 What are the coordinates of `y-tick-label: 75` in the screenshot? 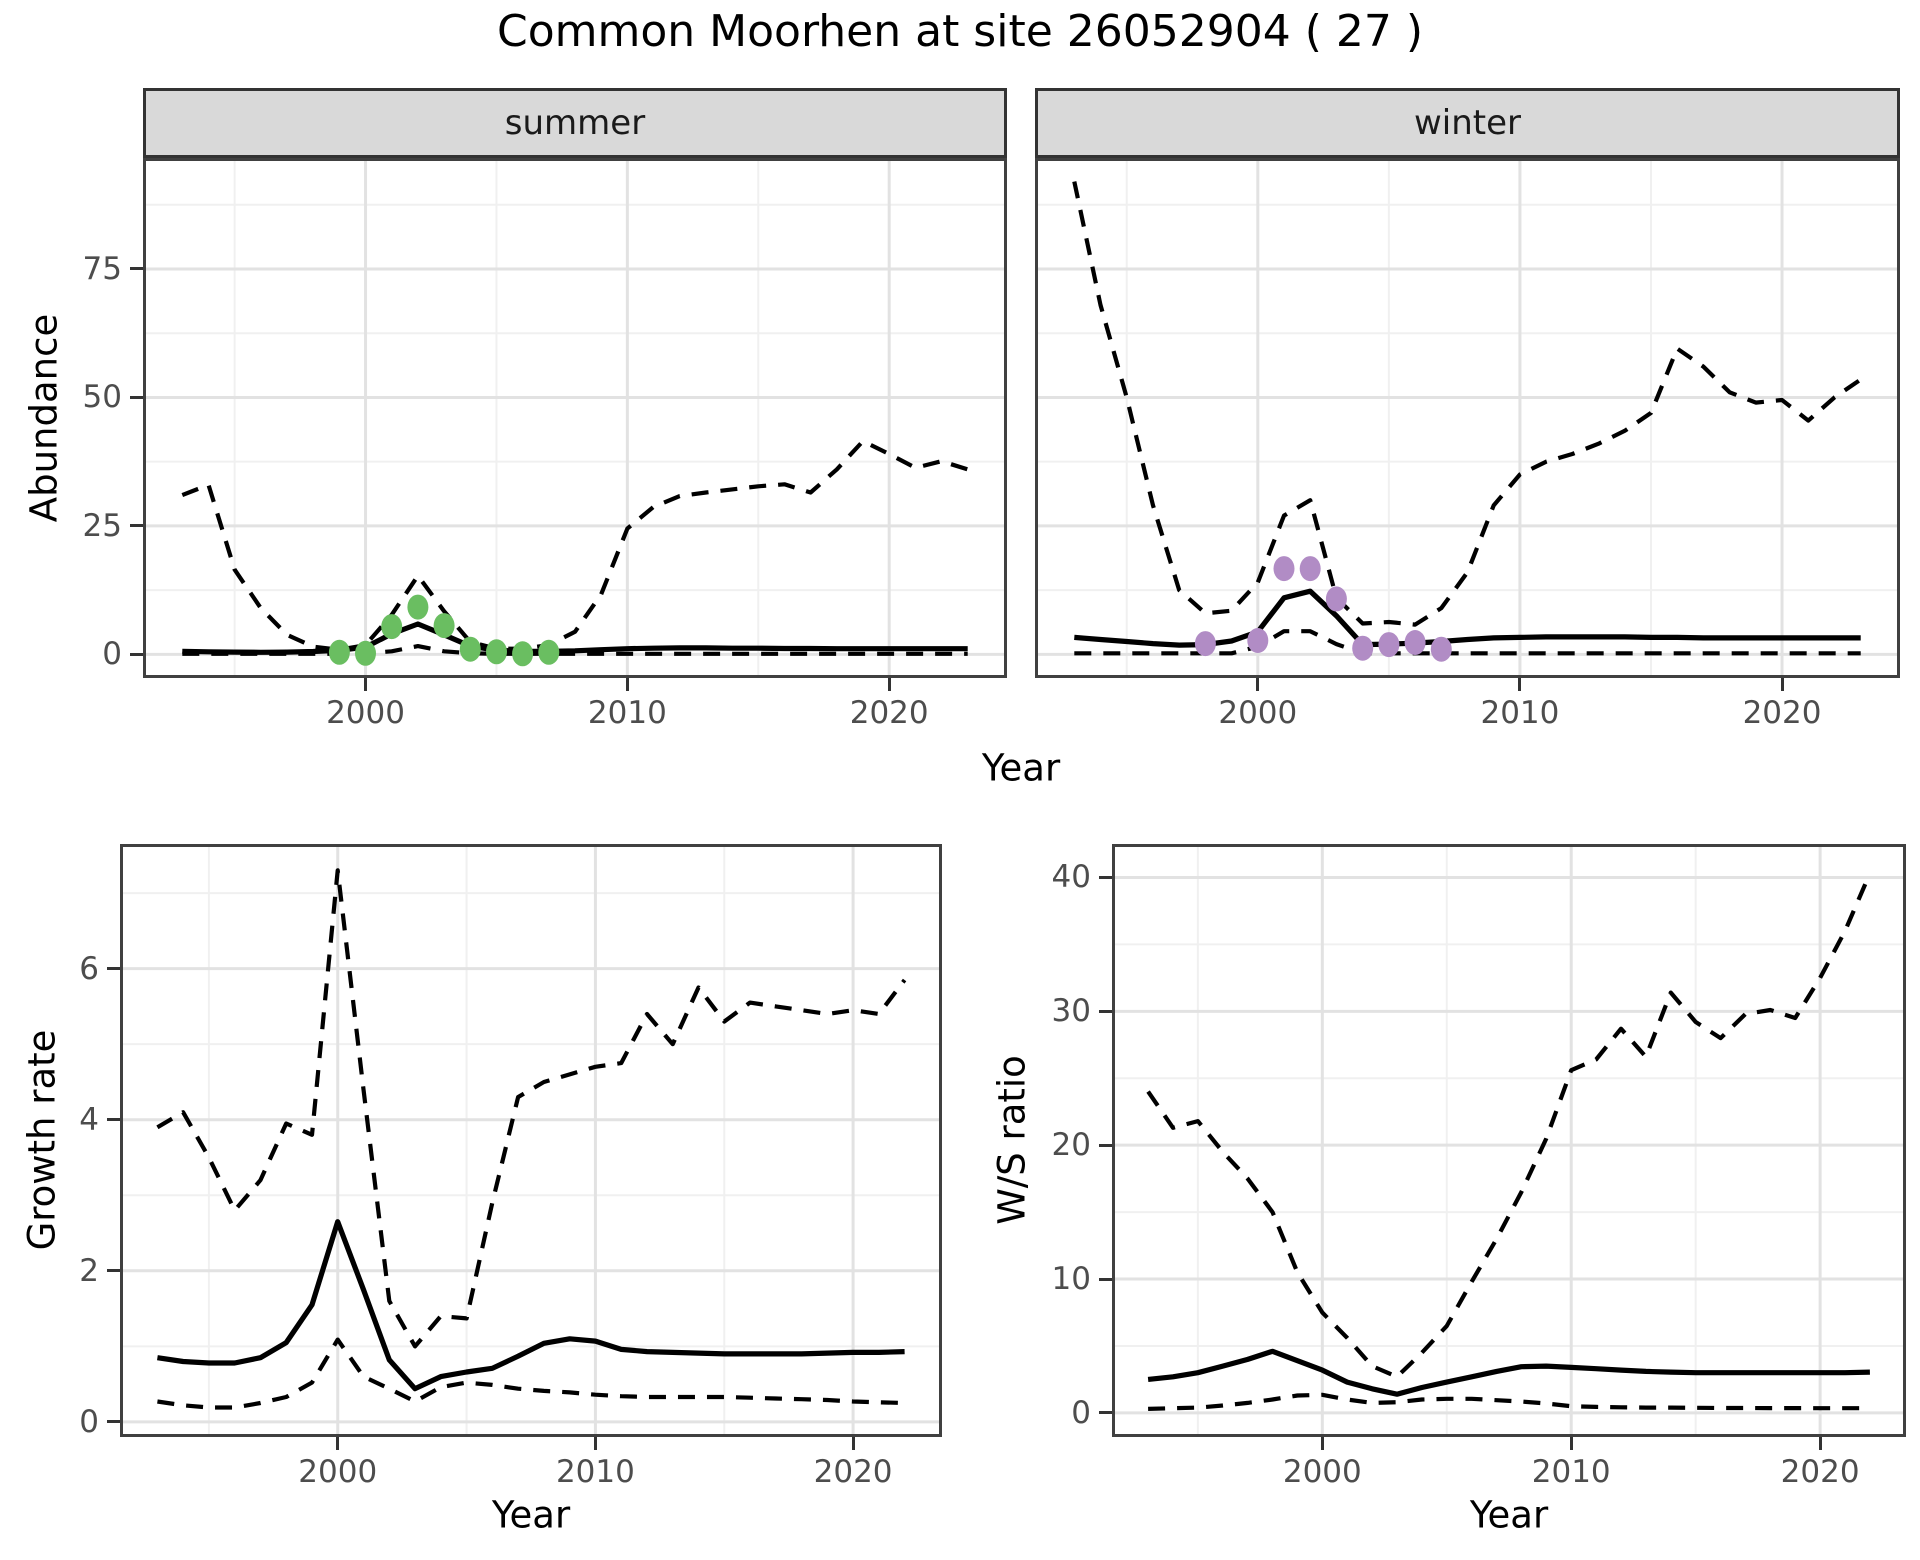 It's located at (102, 268).